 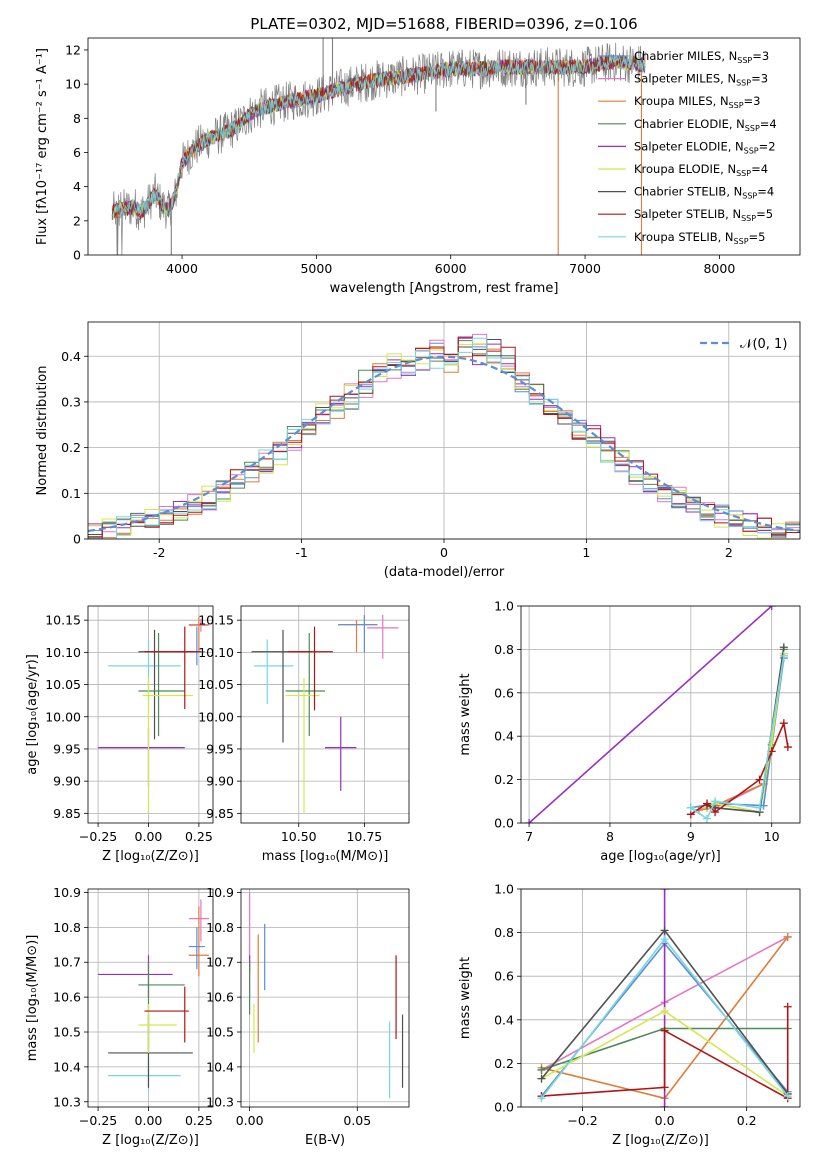 What do you see at coordinates (691, 836) in the screenshot?
I see `x-tick-label: 9` at bounding box center [691, 836].